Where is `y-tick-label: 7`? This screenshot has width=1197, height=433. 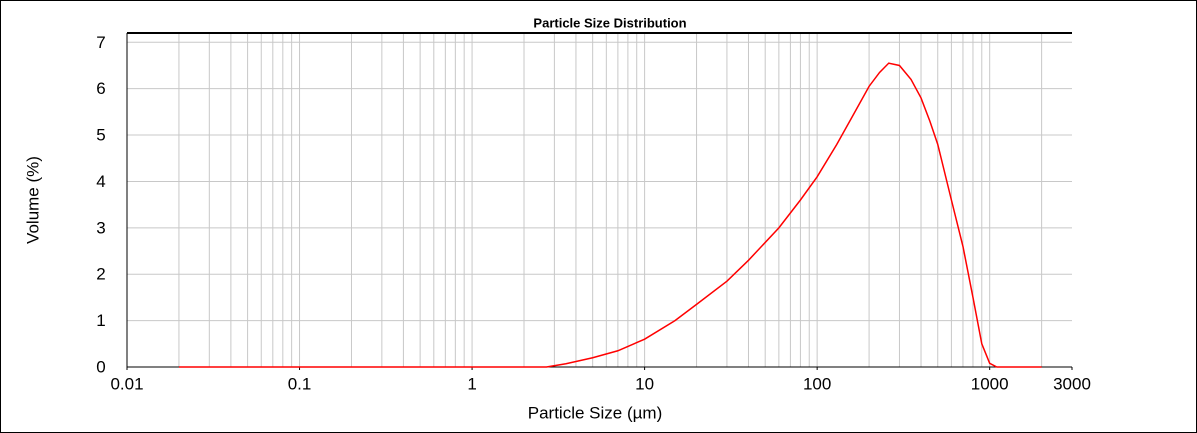
y-tick-label: 7 is located at coordinates (100, 42).